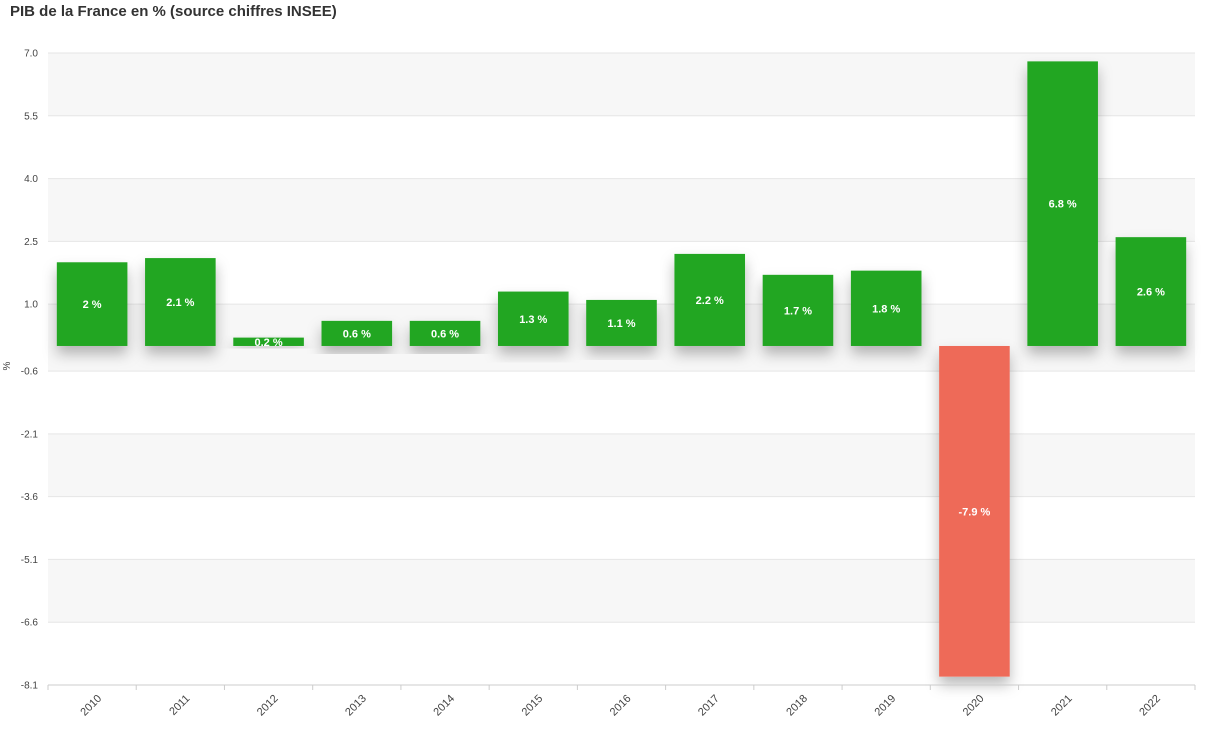 This screenshot has height=748, width=1205. Describe the element at coordinates (31, 116) in the screenshot. I see `y-tick-label: 5.5` at that location.